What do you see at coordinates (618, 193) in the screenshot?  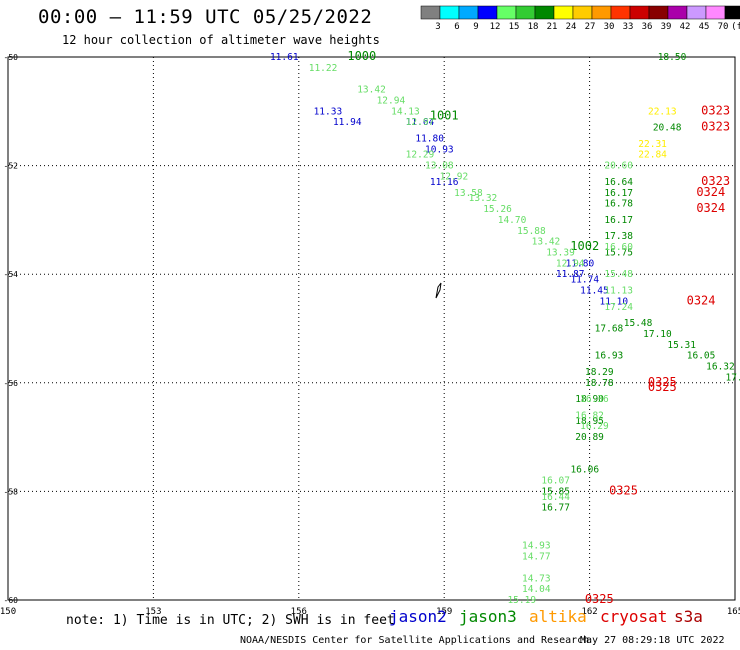 I see `data-label-jason3: 16.17` at bounding box center [618, 193].